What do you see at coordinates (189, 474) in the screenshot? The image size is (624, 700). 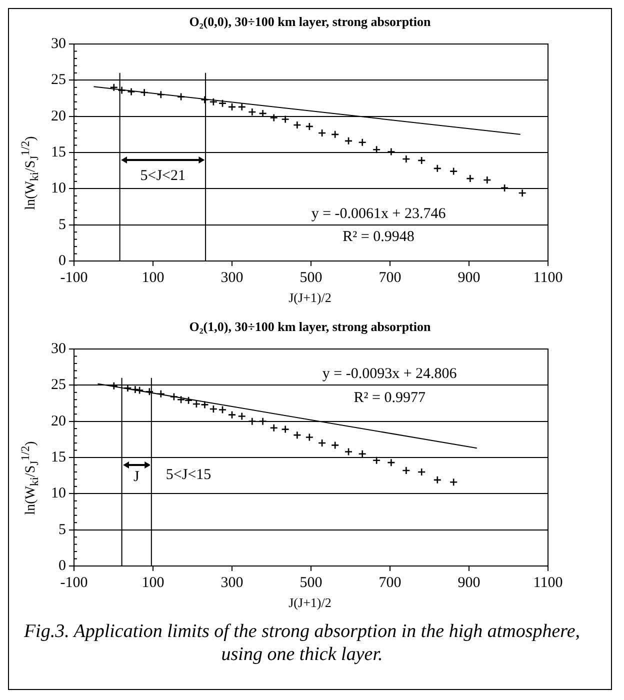 I see `annotation: 5<J<15` at bounding box center [189, 474].